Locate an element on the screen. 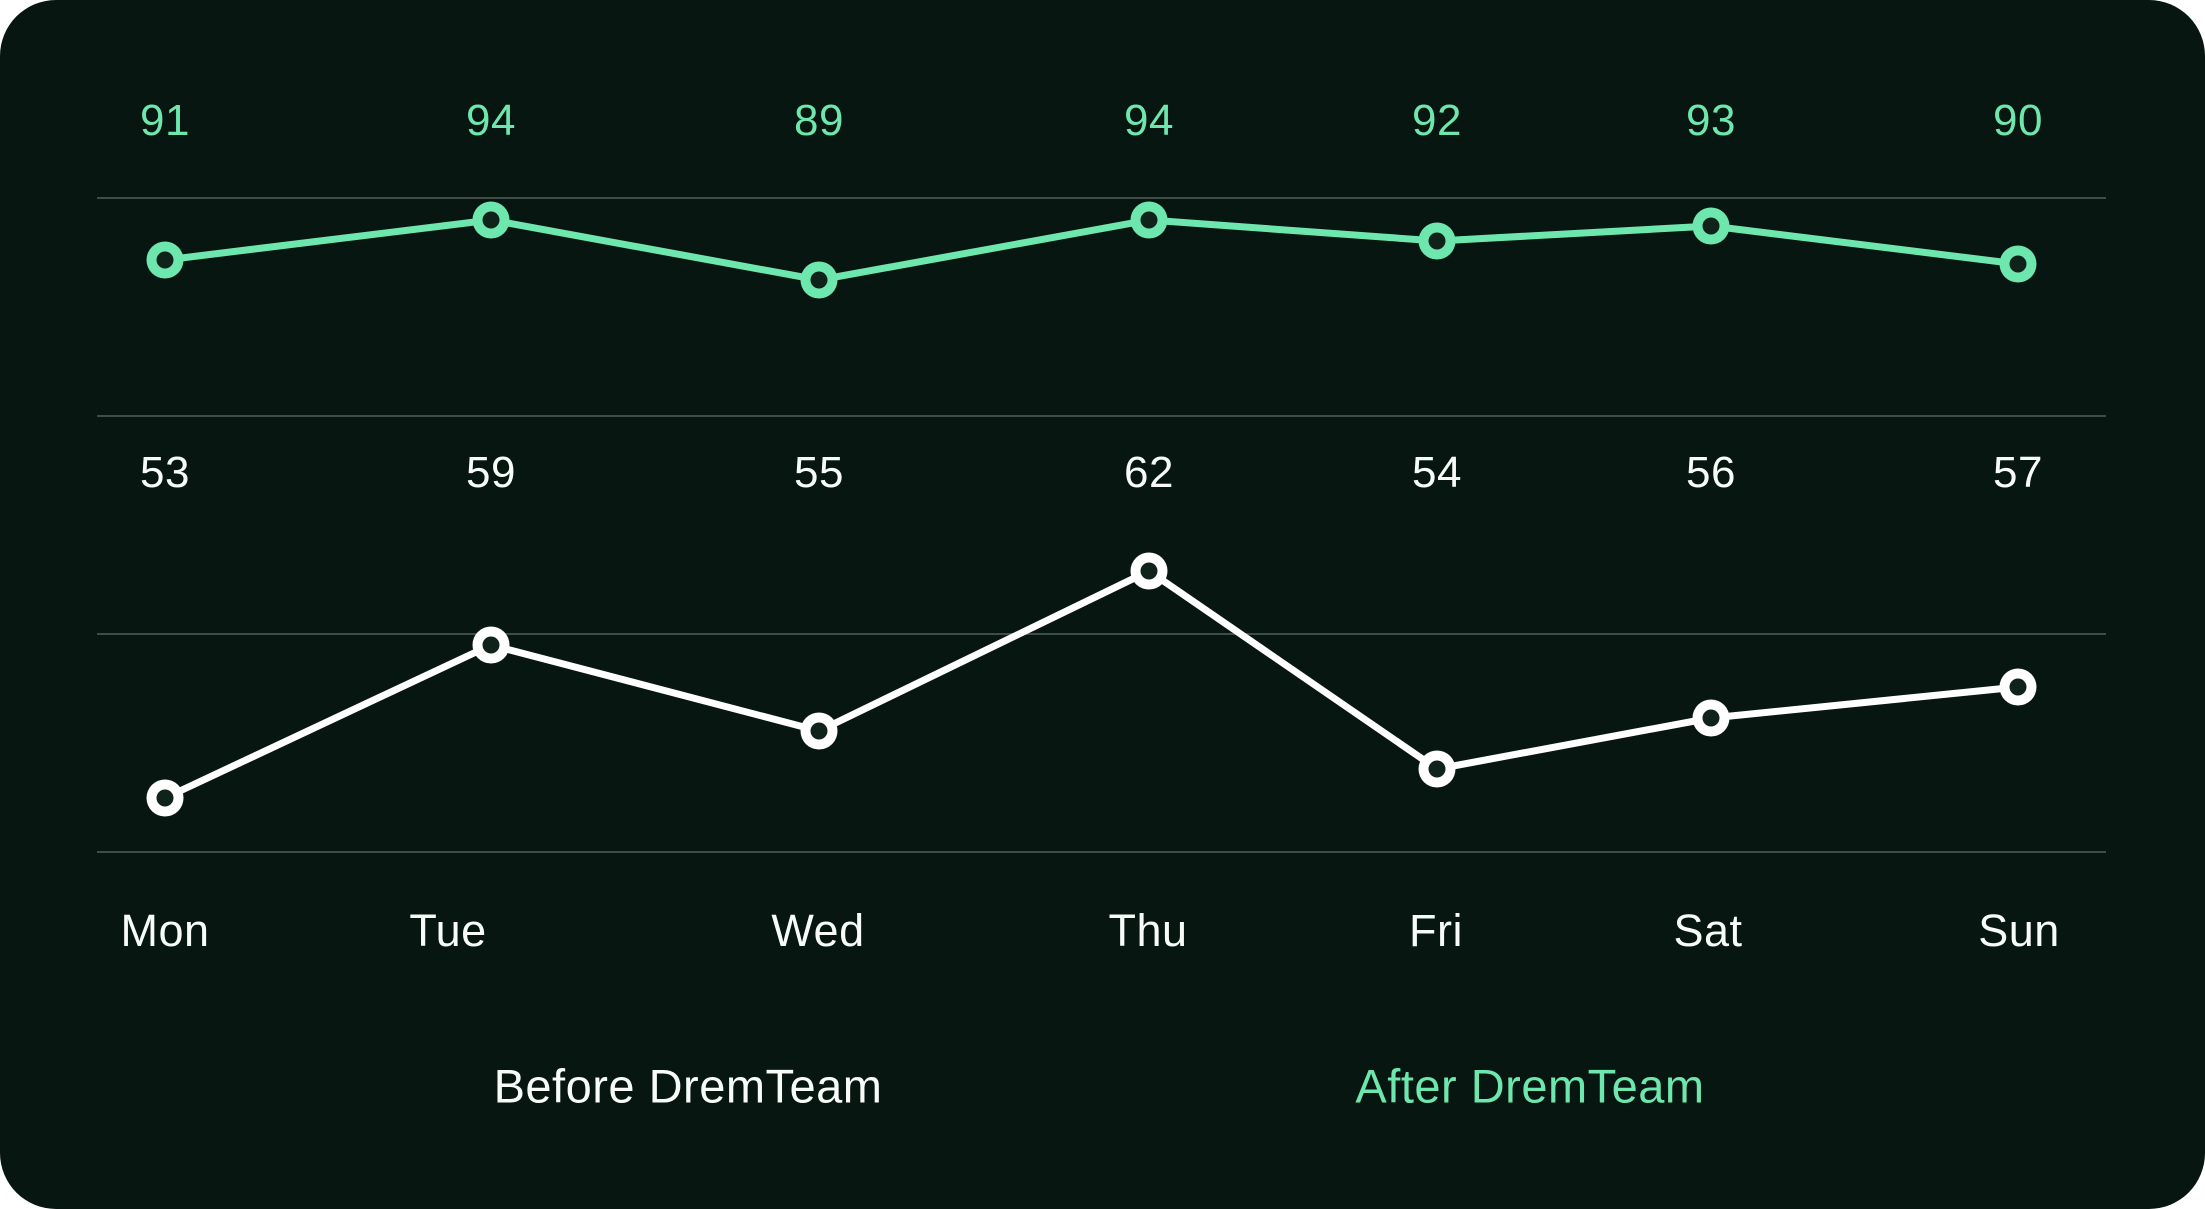 The image size is (2205, 1209). day-label: Mon is located at coordinates (165, 930).